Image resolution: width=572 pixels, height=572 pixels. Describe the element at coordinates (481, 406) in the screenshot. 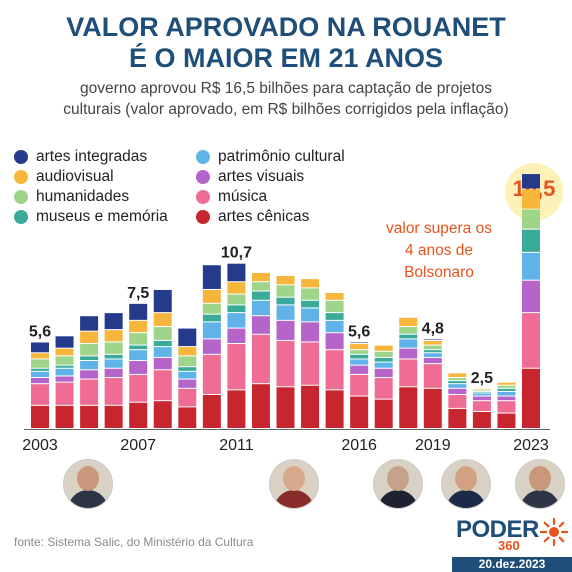

I see `bar-segment-2021-música` at that location.